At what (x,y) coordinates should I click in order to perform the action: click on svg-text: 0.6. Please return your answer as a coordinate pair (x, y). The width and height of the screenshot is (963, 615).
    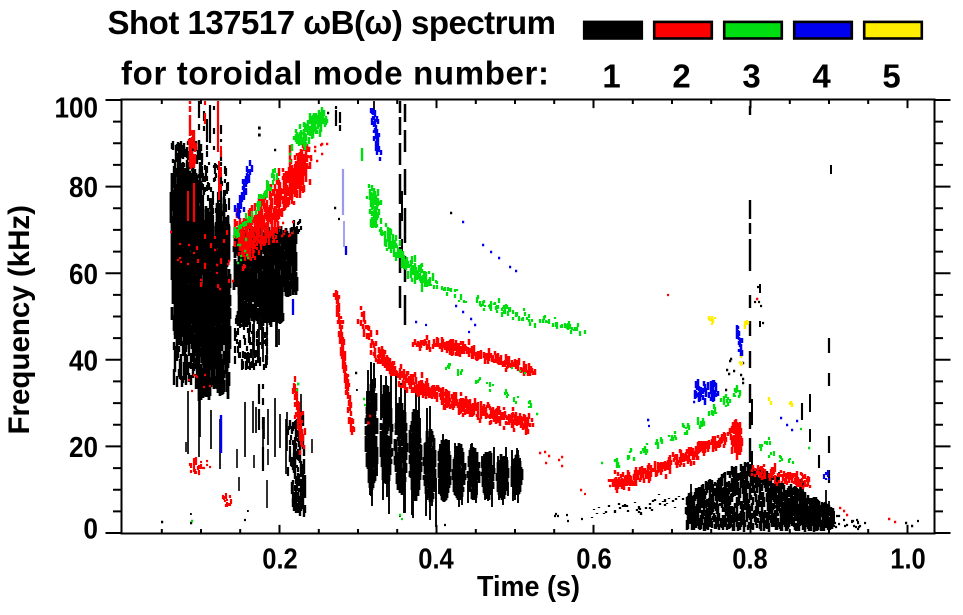
    Looking at the image, I should click on (594, 560).